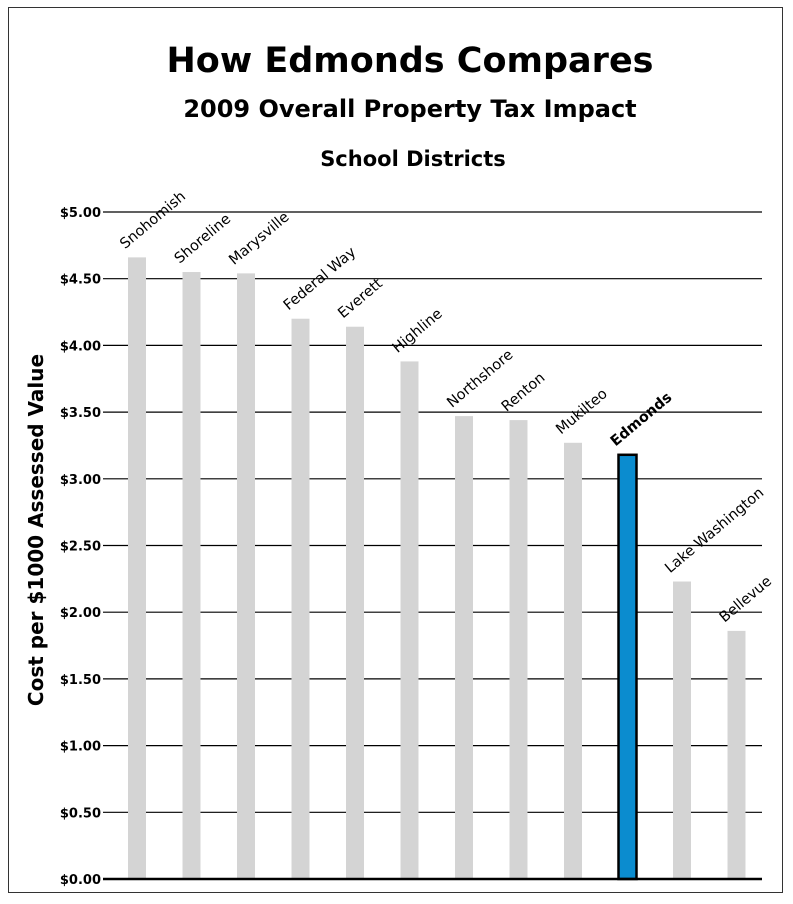 Image resolution: width=793 pixels, height=904 pixels. I want to click on y-tick-label: $3.50, so click(80, 413).